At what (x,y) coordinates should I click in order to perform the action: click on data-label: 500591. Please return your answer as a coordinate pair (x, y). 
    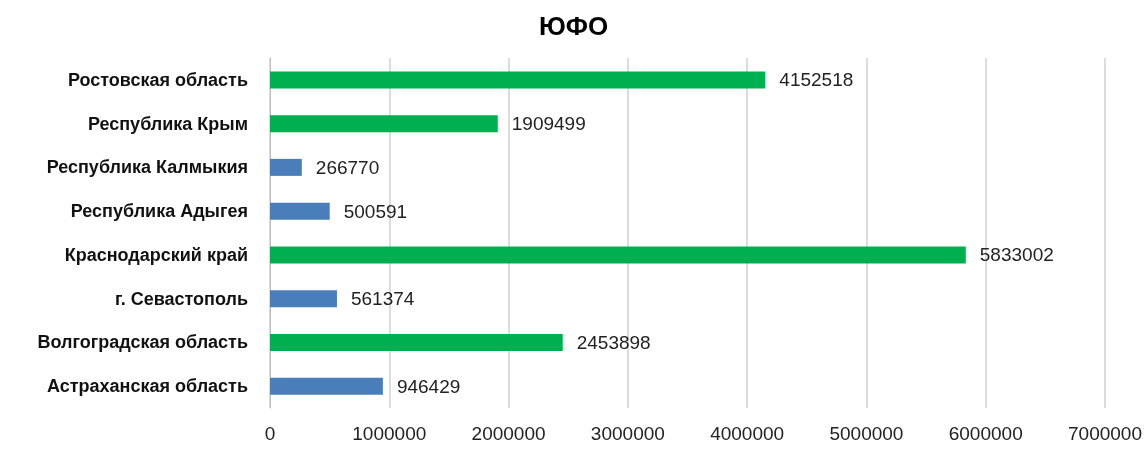
    Looking at the image, I should click on (375, 211).